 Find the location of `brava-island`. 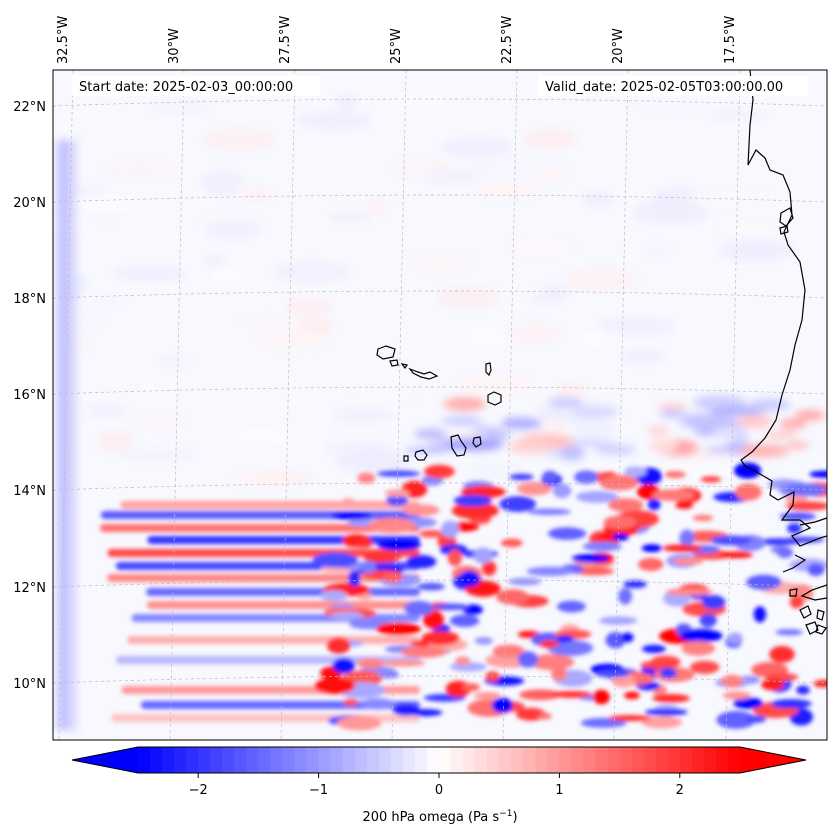

brava-island is located at coordinates (406, 458).